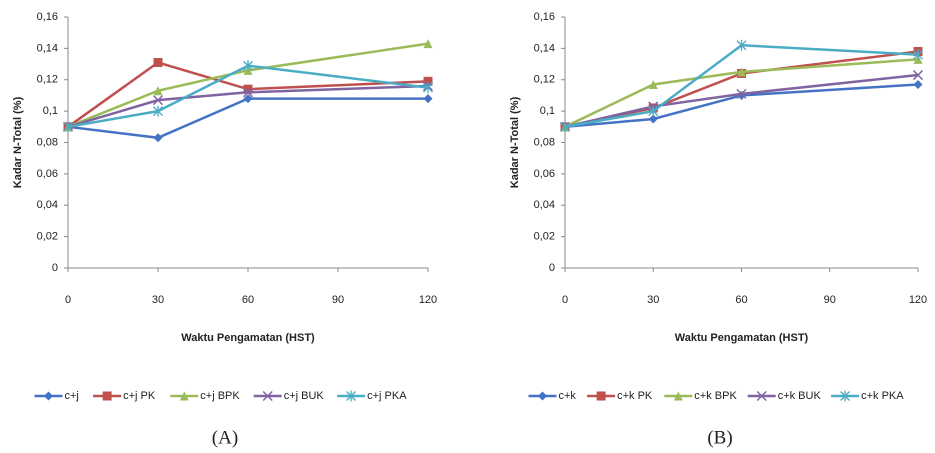 The width and height of the screenshot is (935, 453). I want to click on legend-label: c+k PKA, so click(882, 396).